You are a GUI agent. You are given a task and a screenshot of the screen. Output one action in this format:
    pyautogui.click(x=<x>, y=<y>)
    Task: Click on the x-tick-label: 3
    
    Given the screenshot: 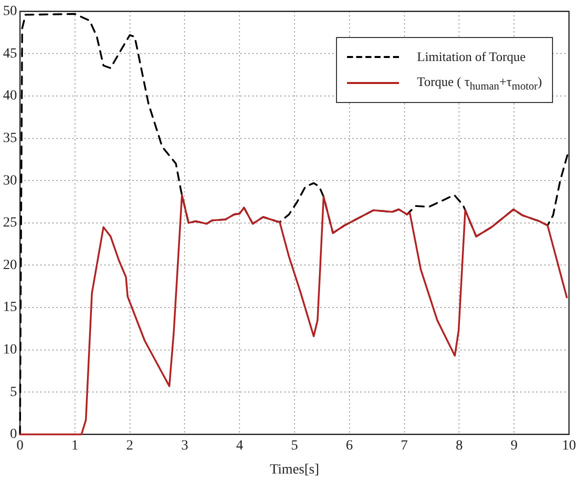 What is the action you would take?
    pyautogui.click(x=184, y=446)
    